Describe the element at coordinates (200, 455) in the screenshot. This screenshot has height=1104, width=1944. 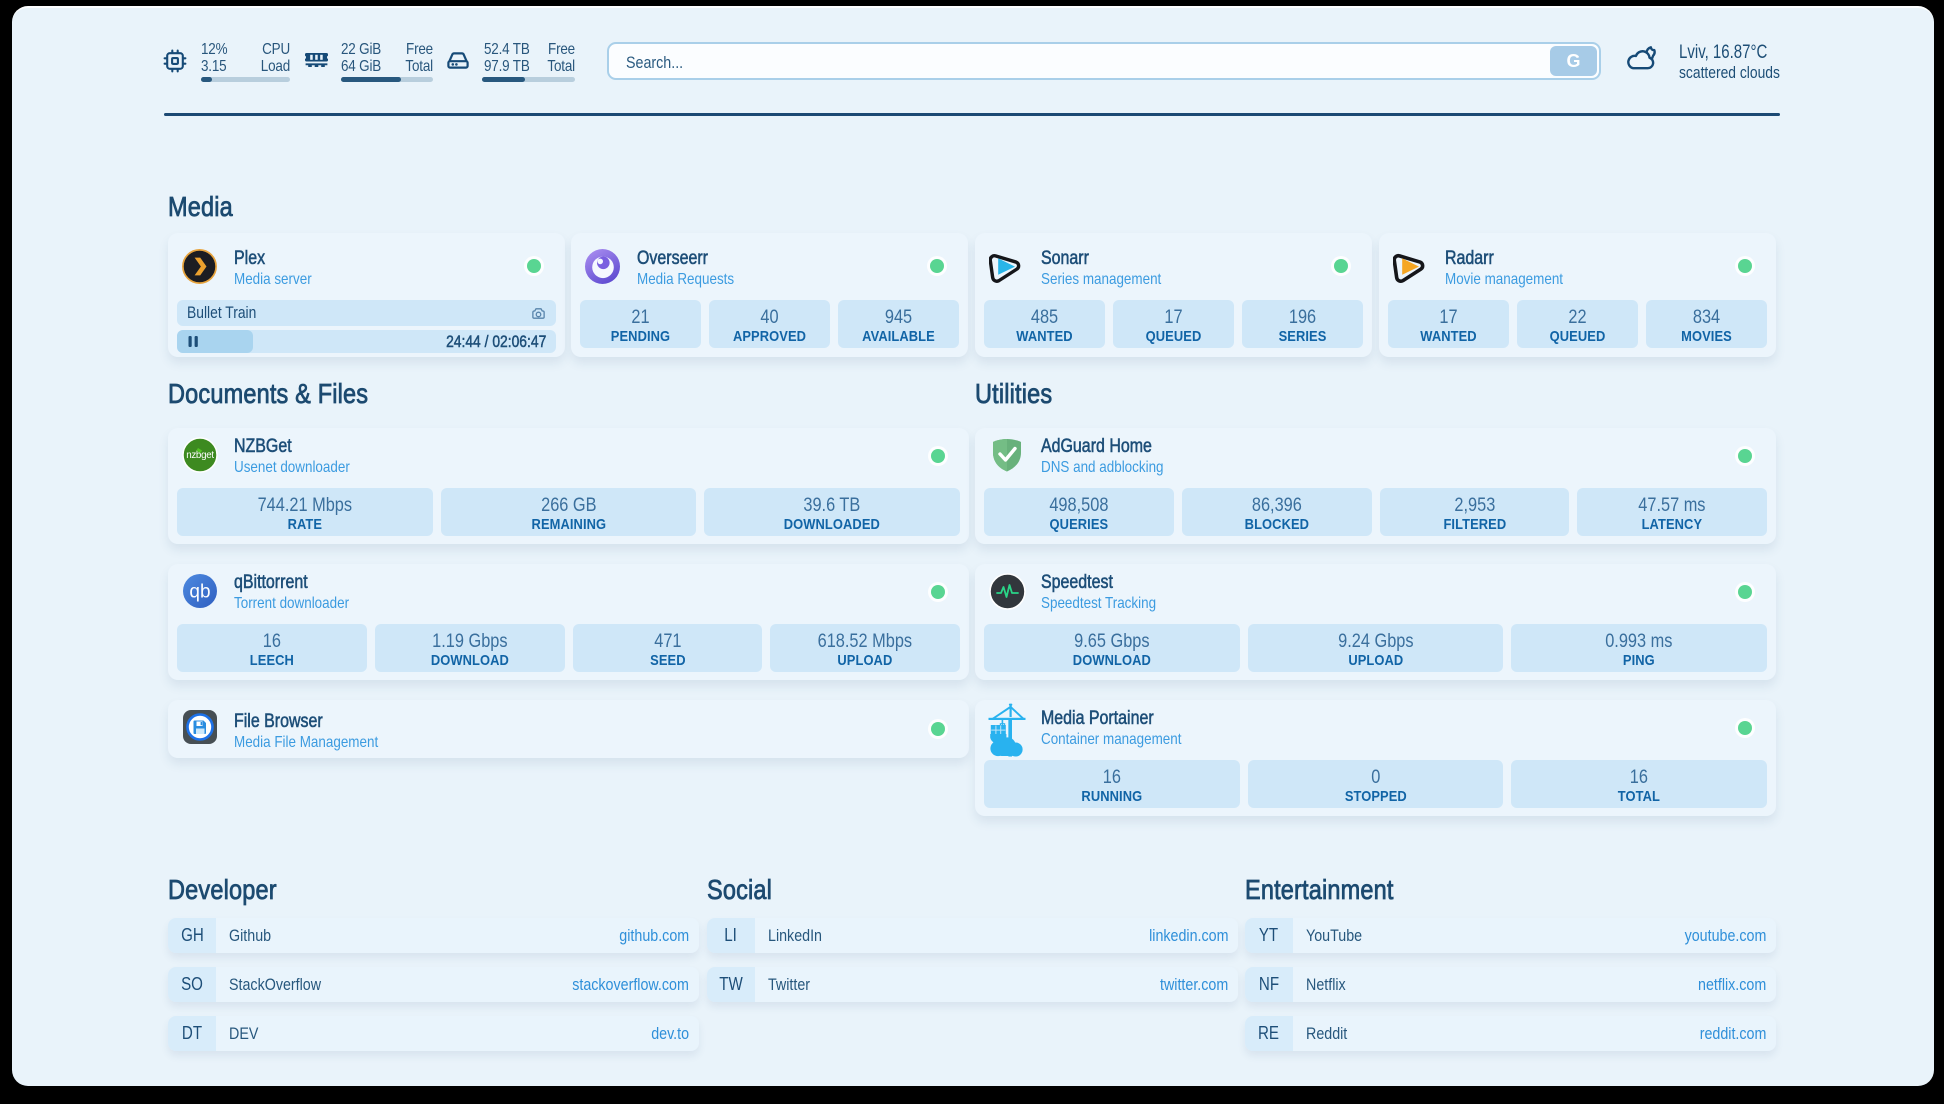
I see `svg-text: nzbget` at that location.